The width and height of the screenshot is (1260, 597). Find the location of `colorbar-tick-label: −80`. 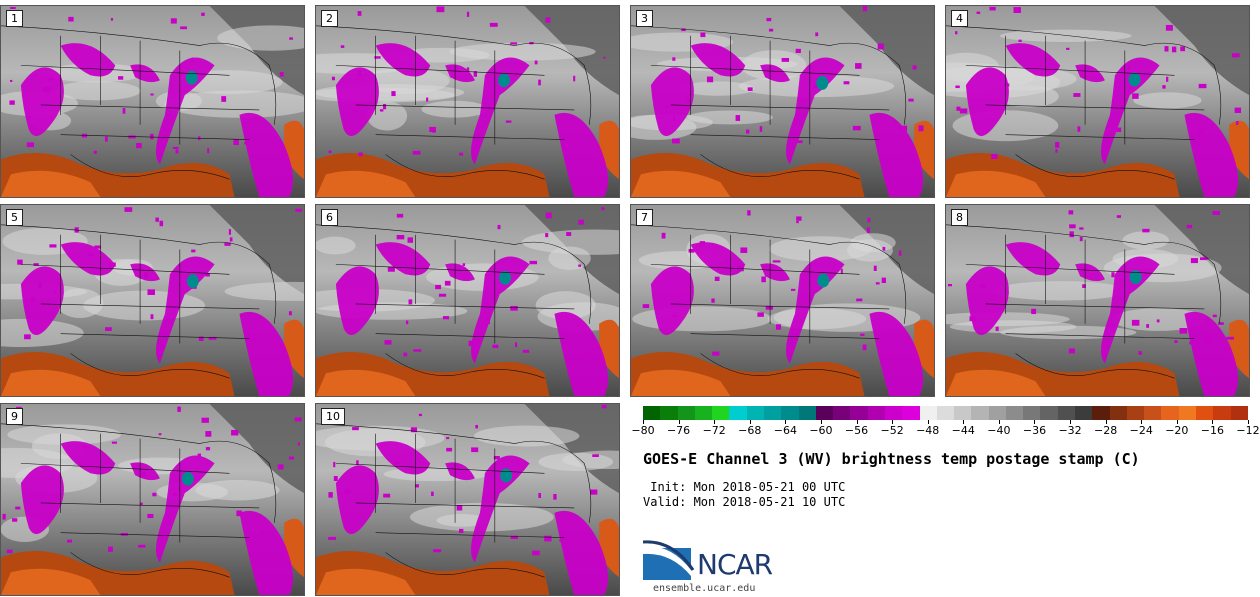

colorbar-tick-label: −80 is located at coordinates (643, 430).